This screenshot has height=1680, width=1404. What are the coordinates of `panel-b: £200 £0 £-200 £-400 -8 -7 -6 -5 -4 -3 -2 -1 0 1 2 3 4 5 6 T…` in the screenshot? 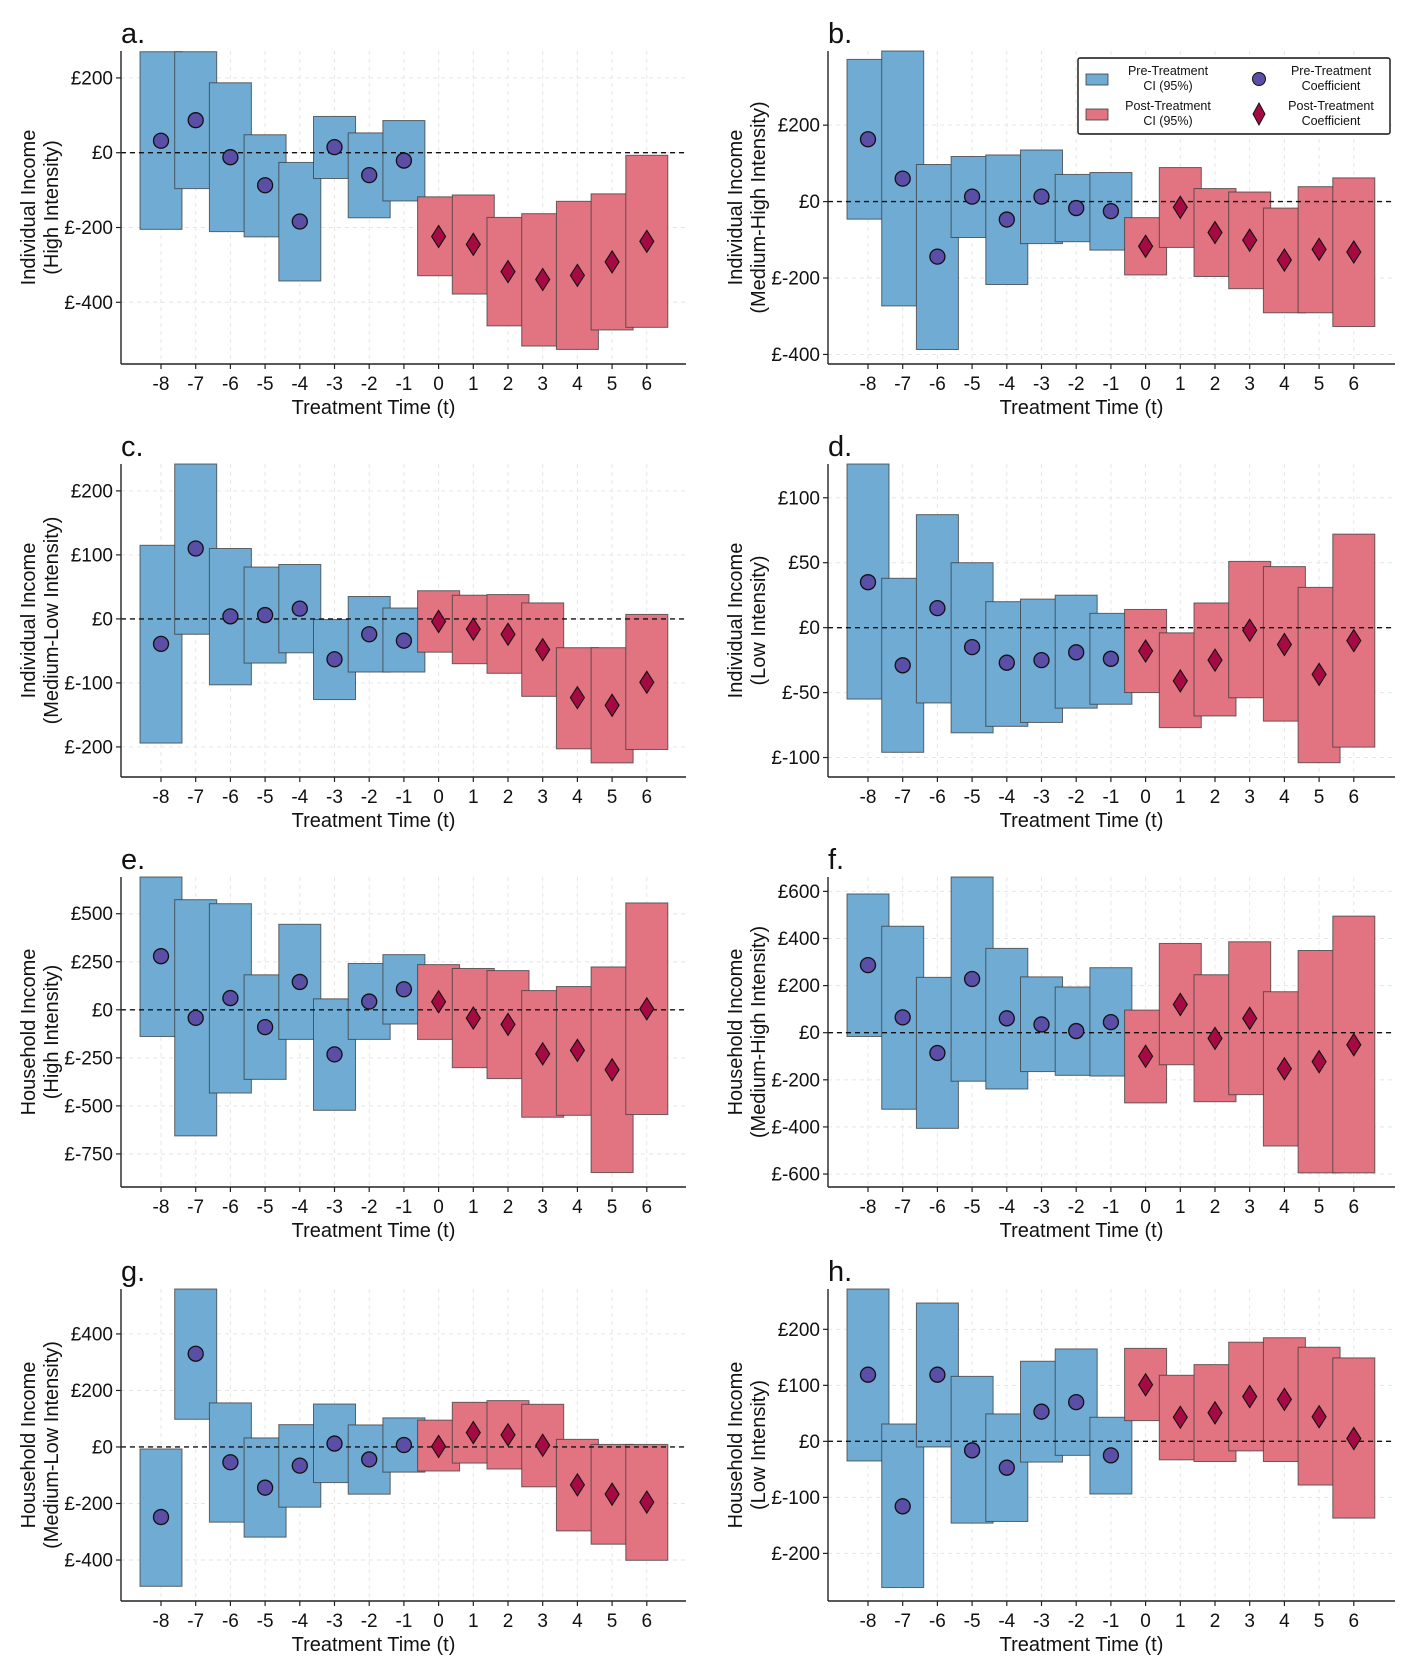 It's located at (1060, 218).